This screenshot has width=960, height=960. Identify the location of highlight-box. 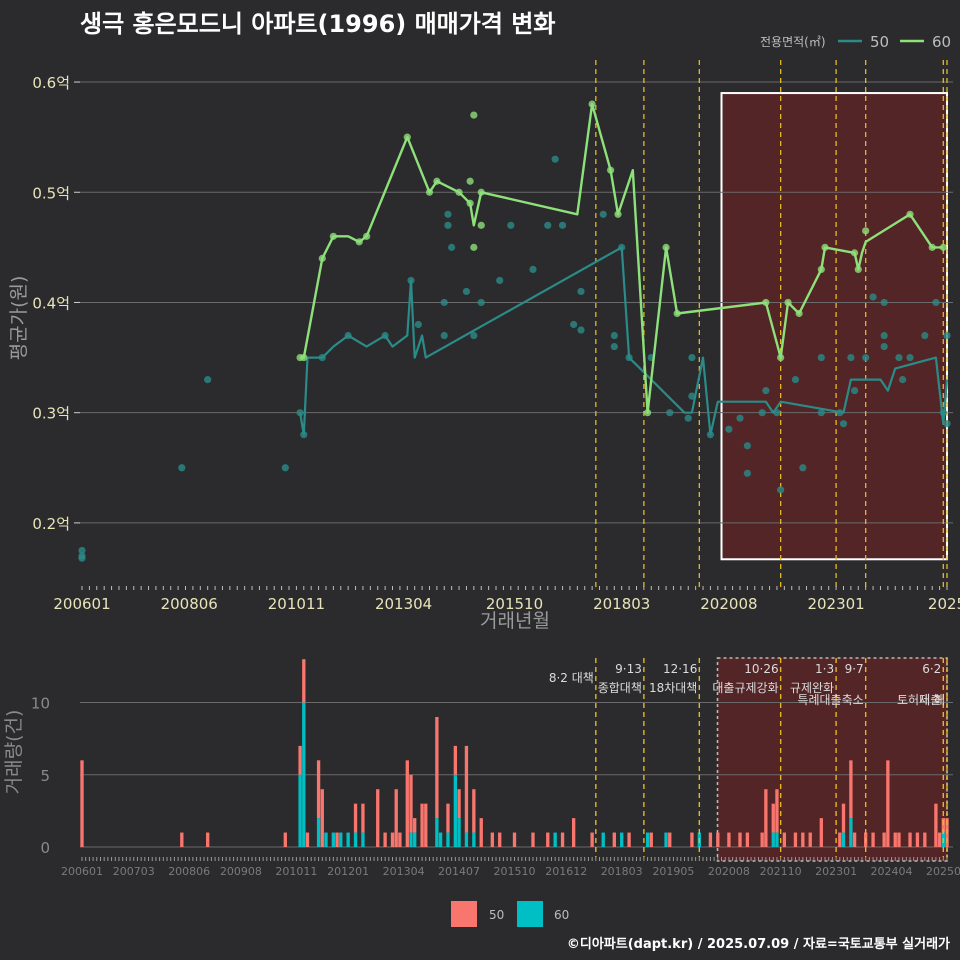
(834, 326).